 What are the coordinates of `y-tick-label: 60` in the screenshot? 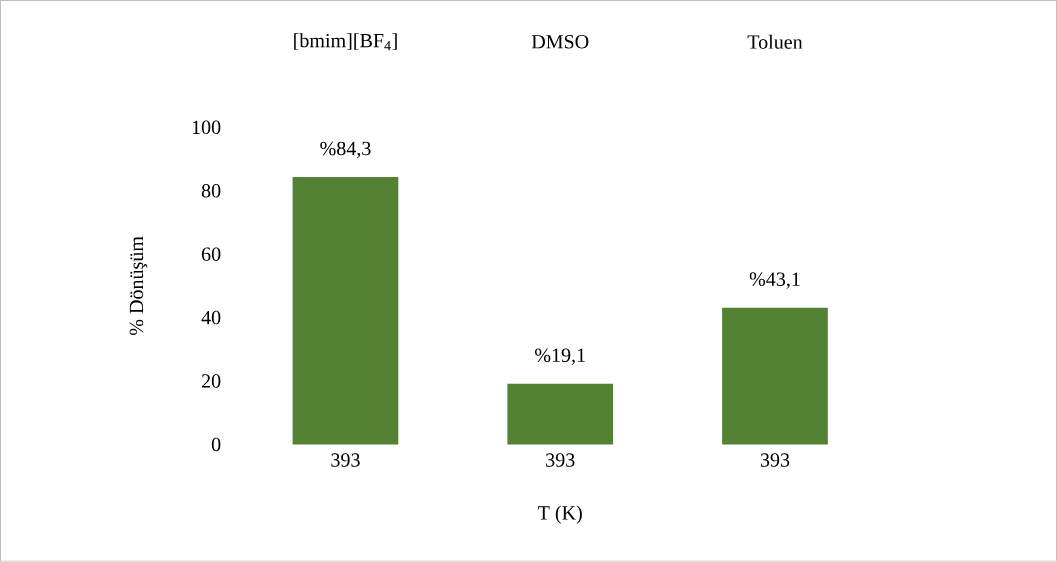 It's located at (211, 254).